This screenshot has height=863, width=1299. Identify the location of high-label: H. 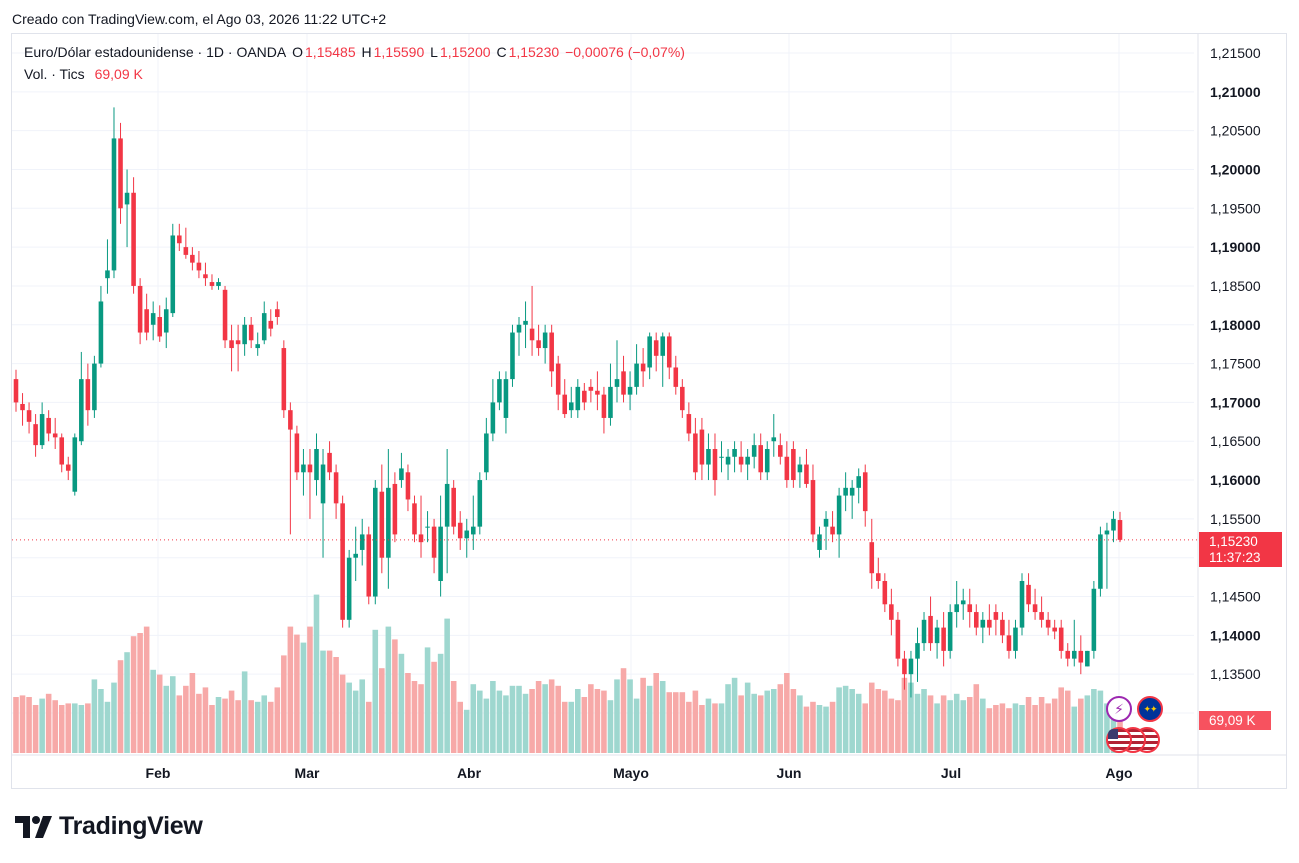
(366, 52).